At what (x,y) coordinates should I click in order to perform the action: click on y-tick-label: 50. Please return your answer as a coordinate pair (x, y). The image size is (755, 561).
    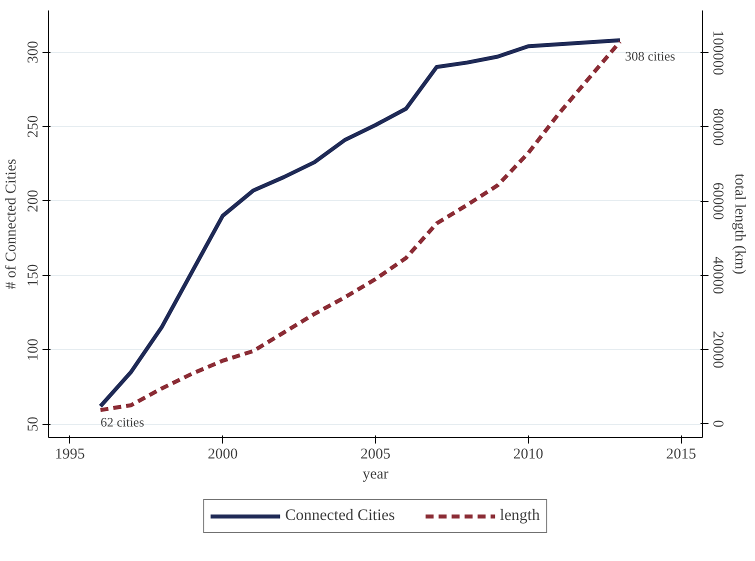
    Looking at the image, I should click on (34, 424).